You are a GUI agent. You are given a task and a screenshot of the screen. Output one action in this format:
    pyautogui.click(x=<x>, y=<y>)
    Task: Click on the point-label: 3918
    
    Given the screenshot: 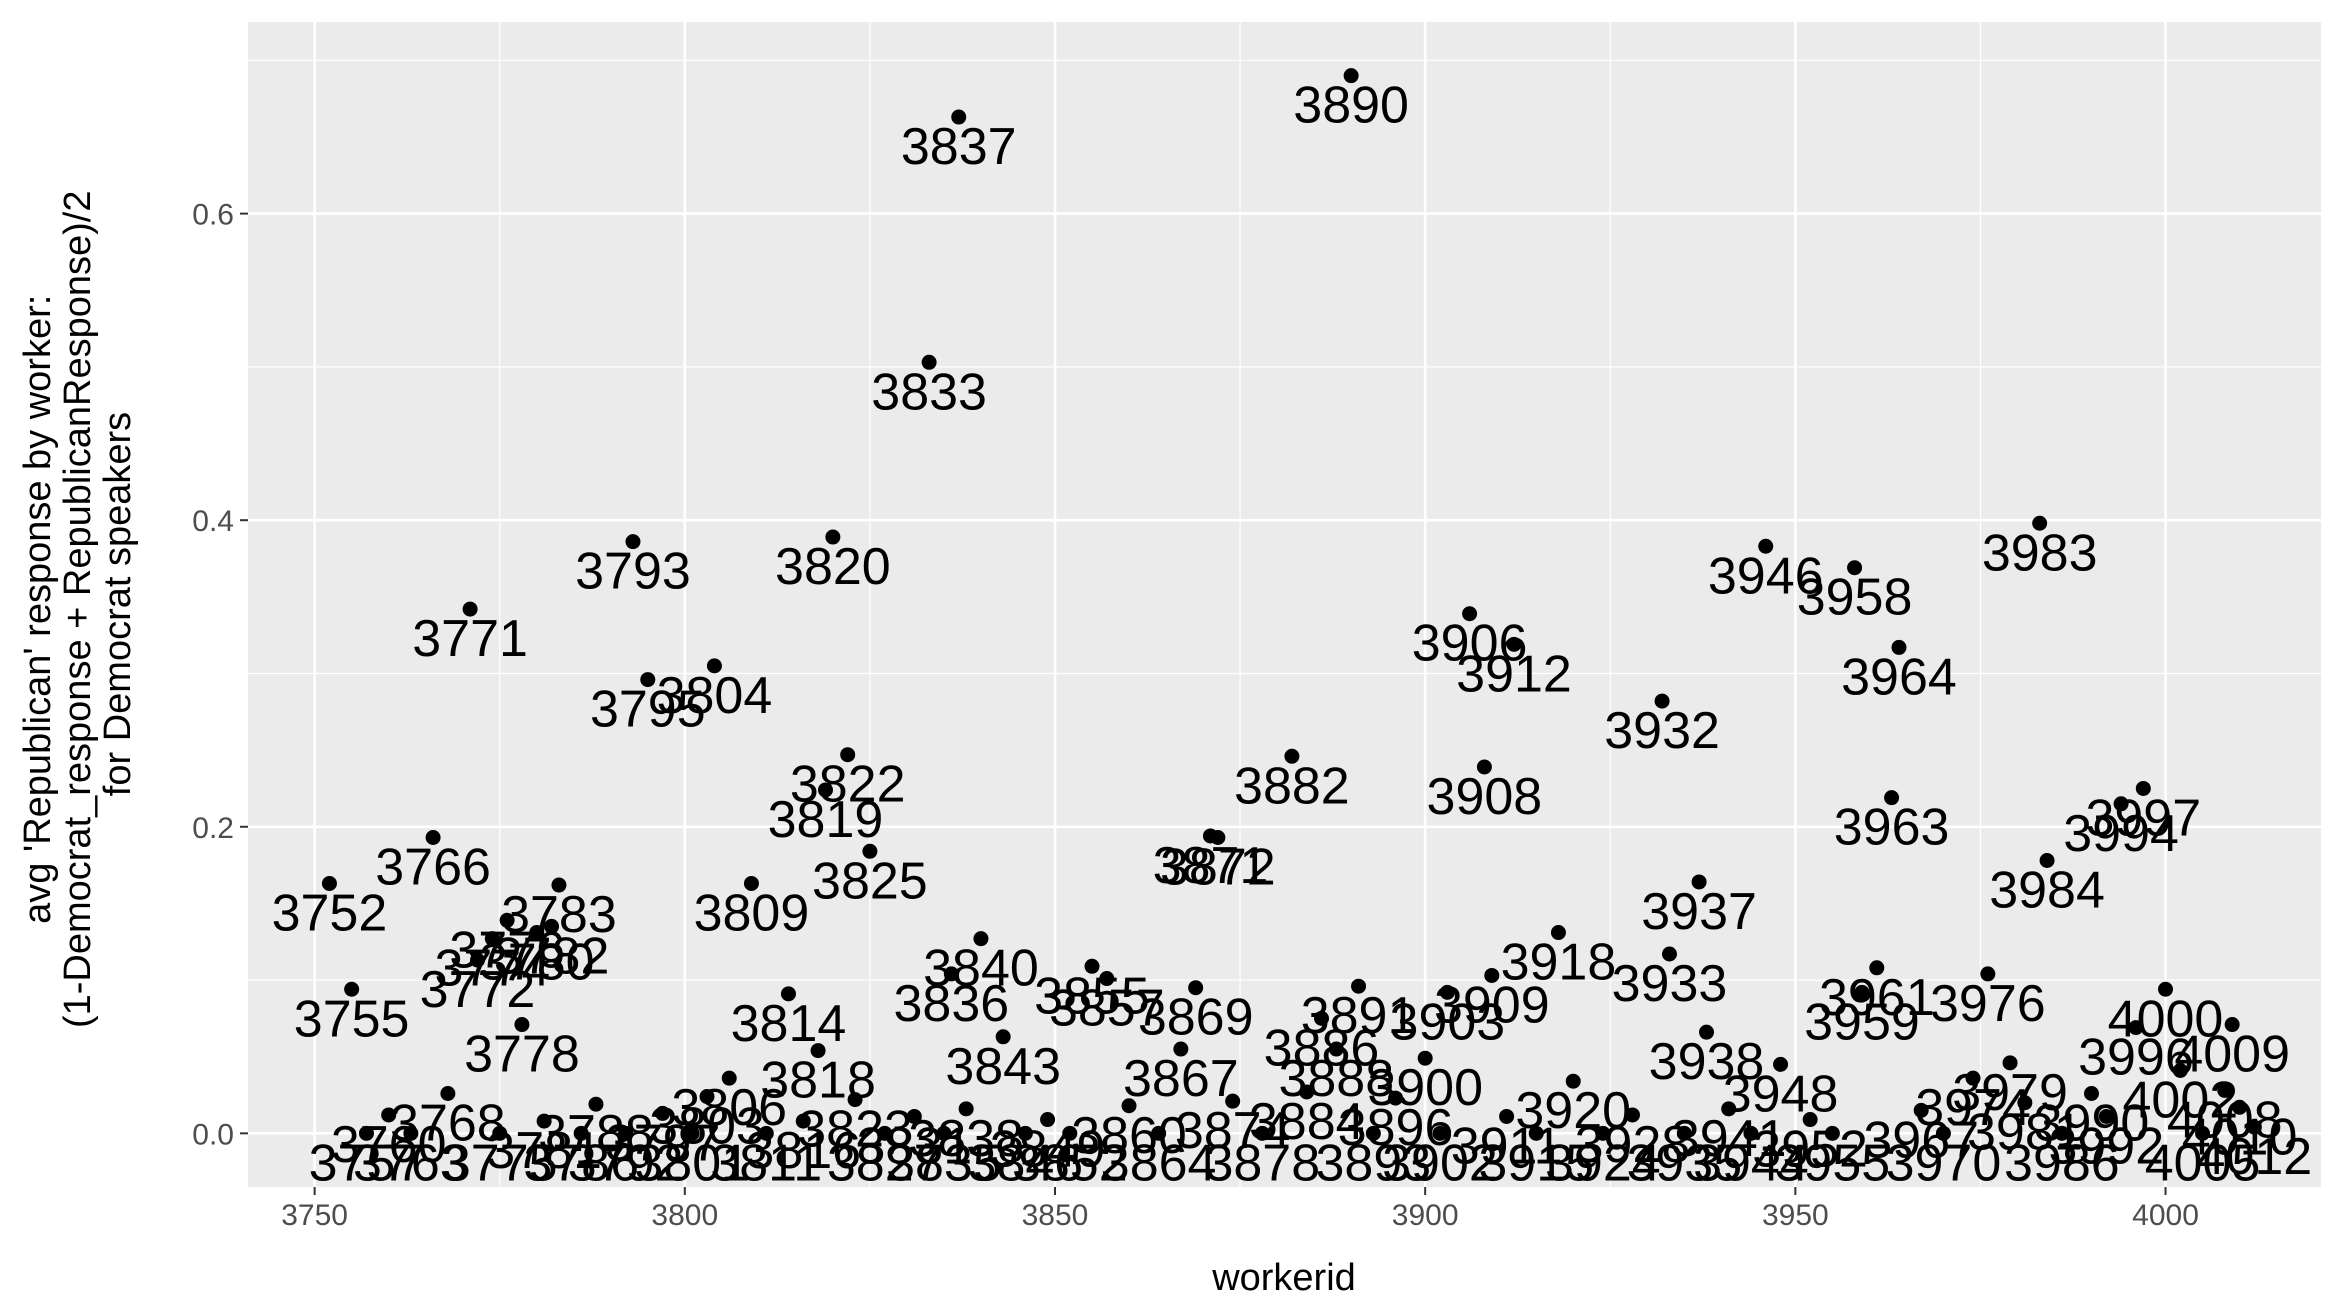 What is the action you would take?
    pyautogui.click(x=1559, y=963)
    